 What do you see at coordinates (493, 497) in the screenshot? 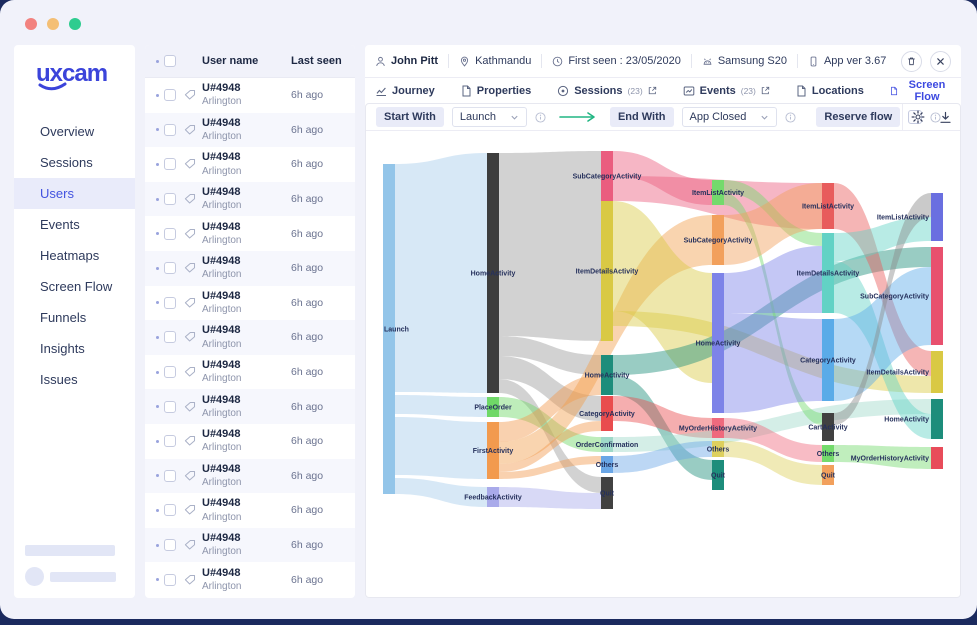
I see `sankey-node-feedback` at bounding box center [493, 497].